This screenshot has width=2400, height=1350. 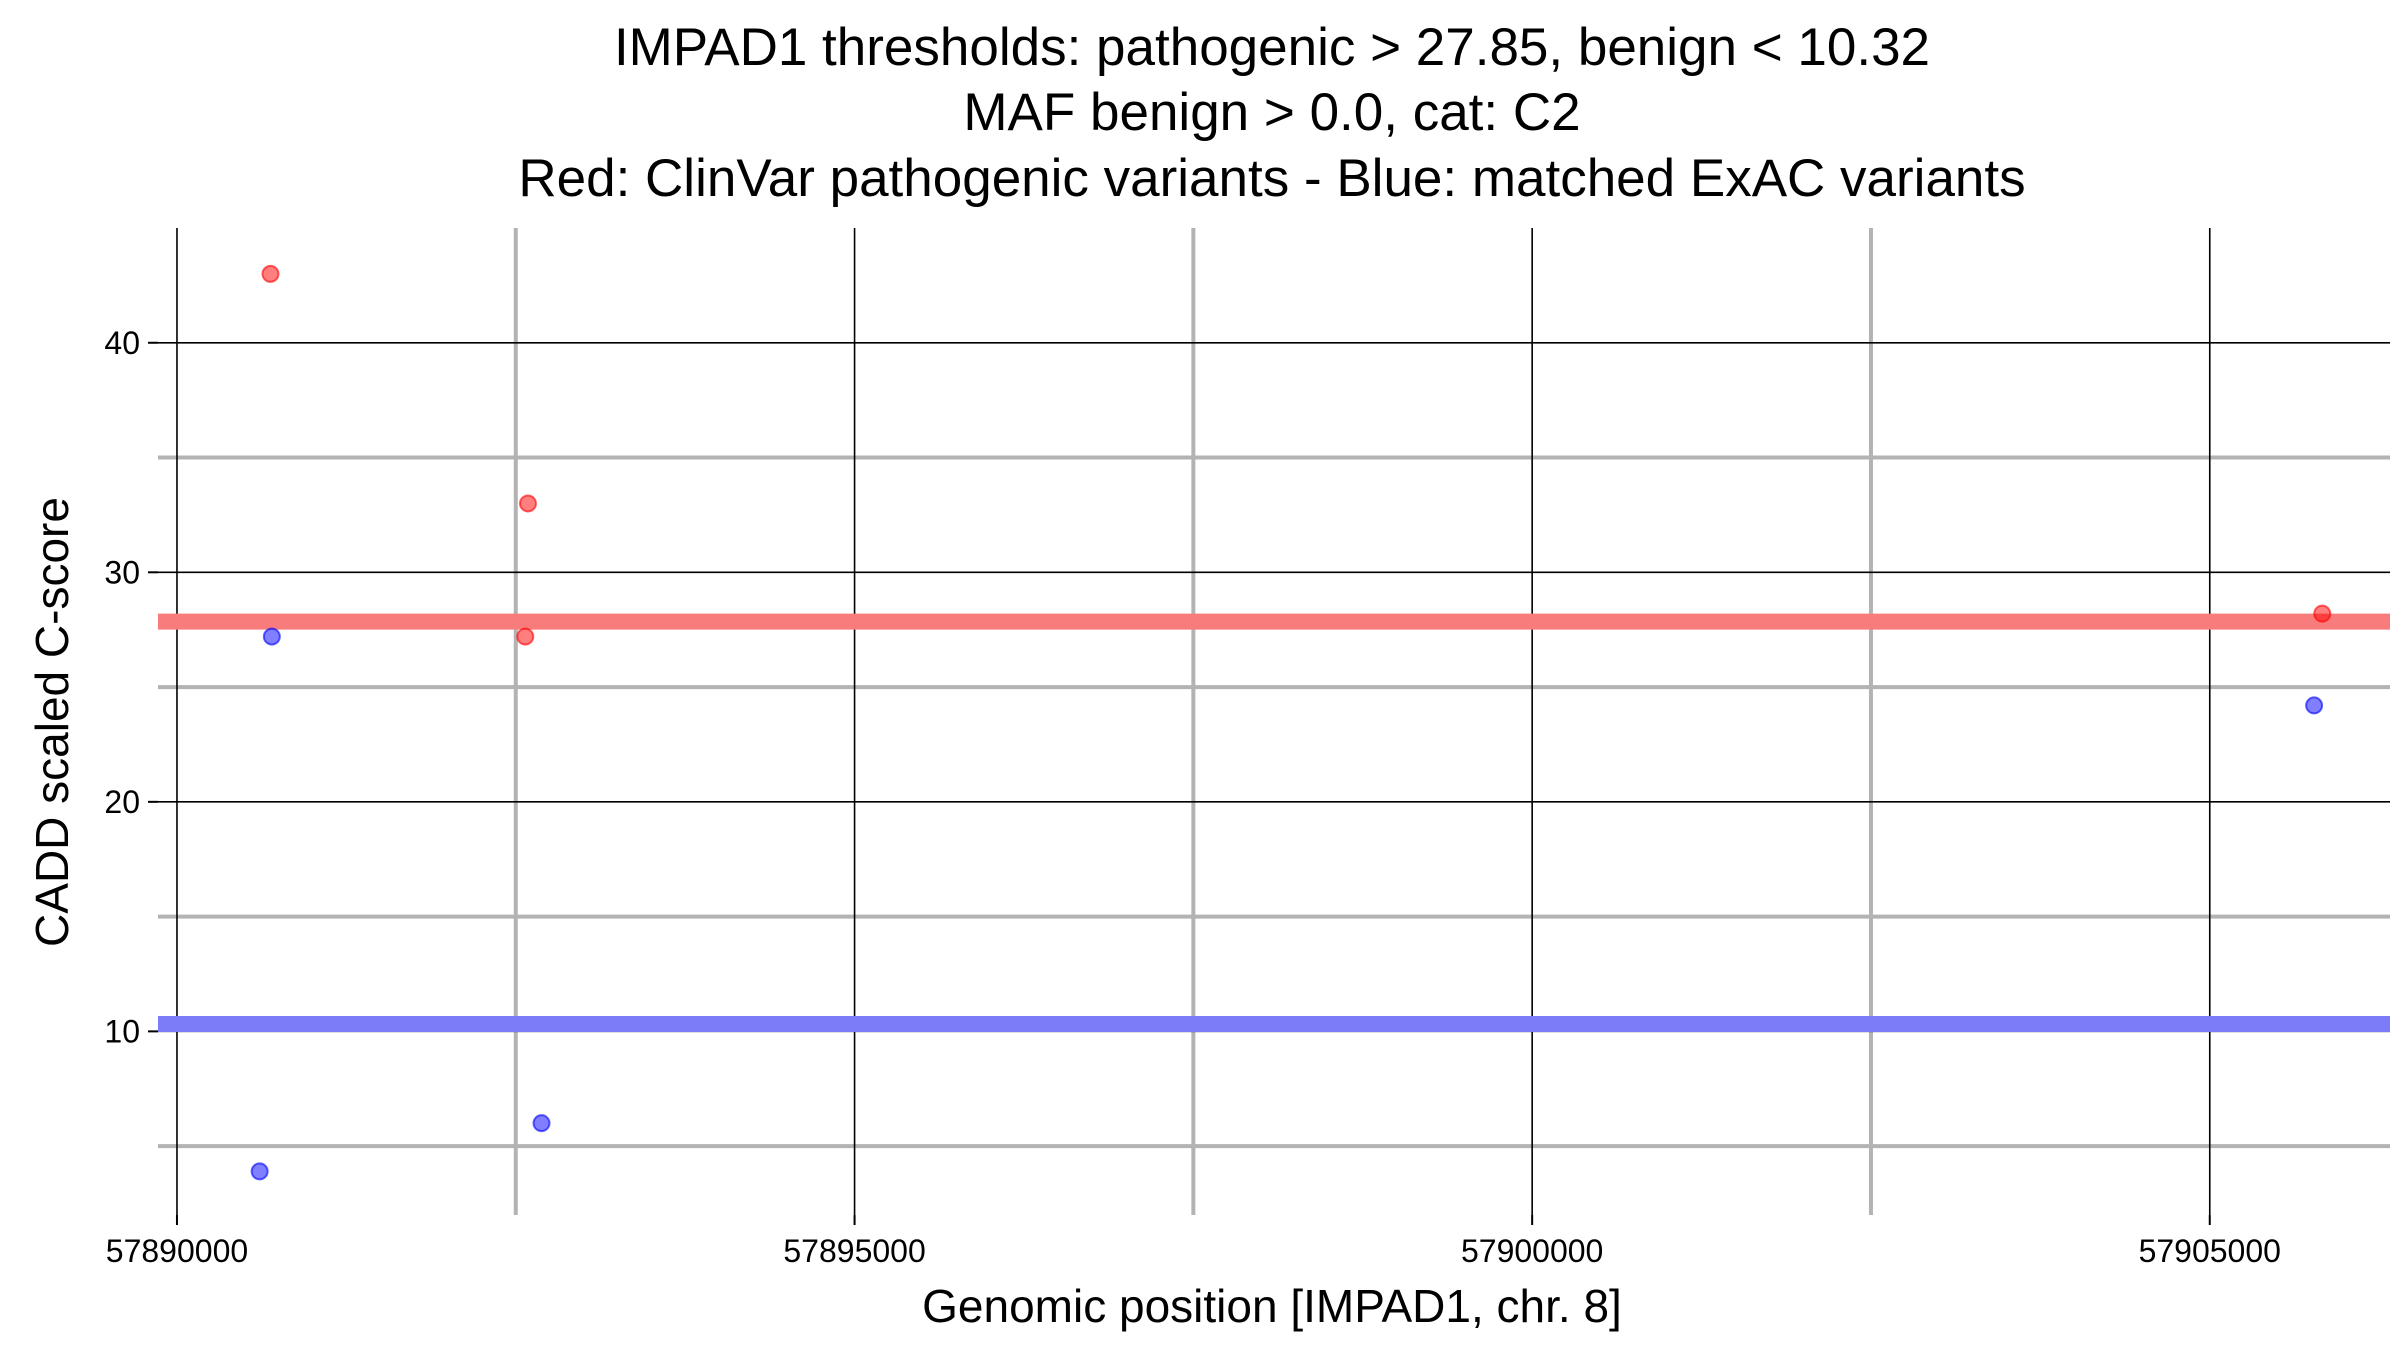 What do you see at coordinates (122, 572) in the screenshot?
I see `y-tick-label: 30` at bounding box center [122, 572].